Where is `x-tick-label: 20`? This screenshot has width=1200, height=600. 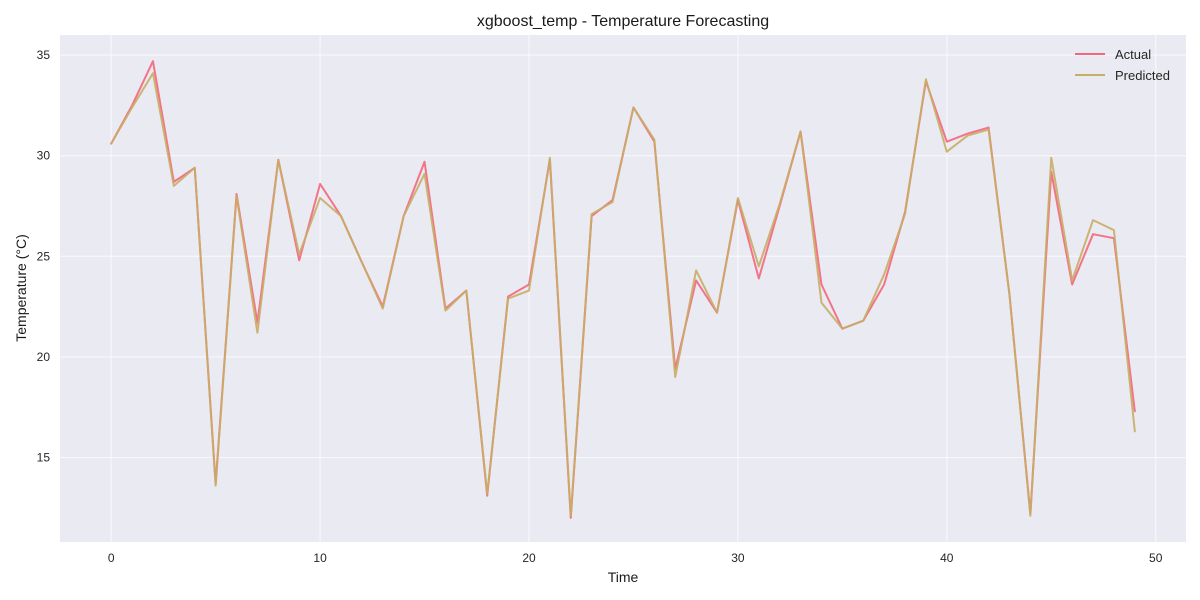
x-tick-label: 20 is located at coordinates (529, 558).